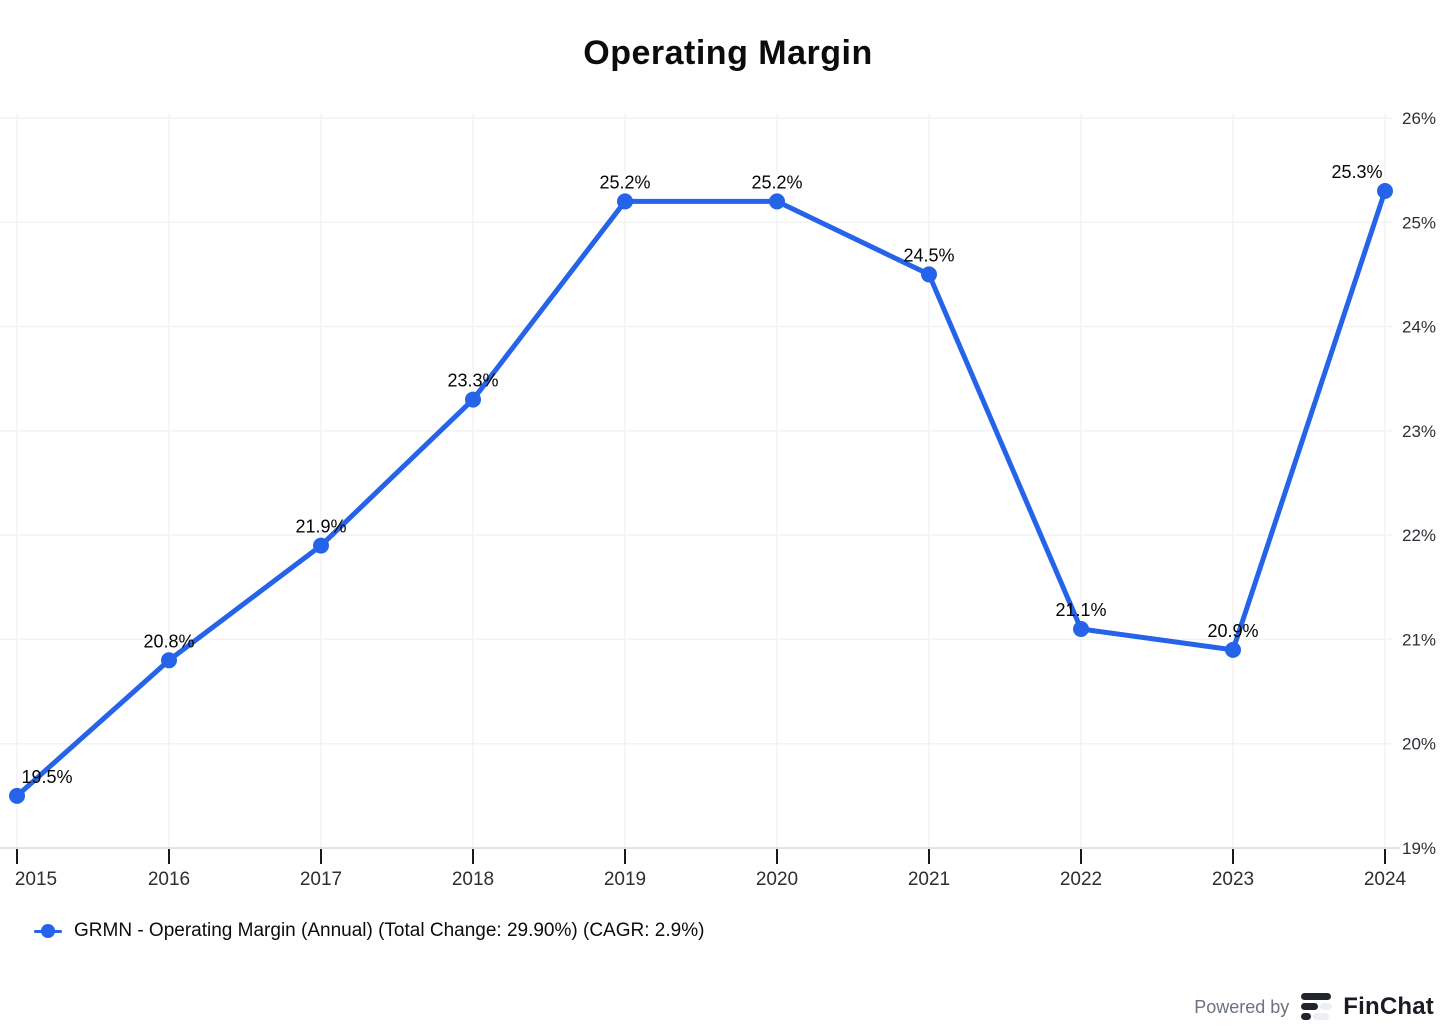 The image size is (1456, 1032). What do you see at coordinates (929, 879) in the screenshot?
I see `x-axis-label: 2021` at bounding box center [929, 879].